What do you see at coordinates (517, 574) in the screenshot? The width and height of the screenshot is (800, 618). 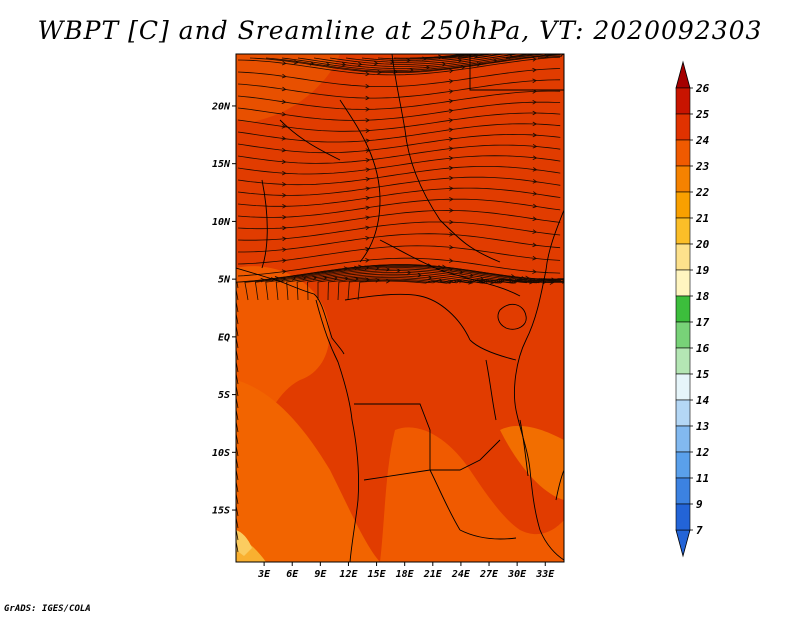 I see `lon-tick-label: 30E` at bounding box center [517, 574].